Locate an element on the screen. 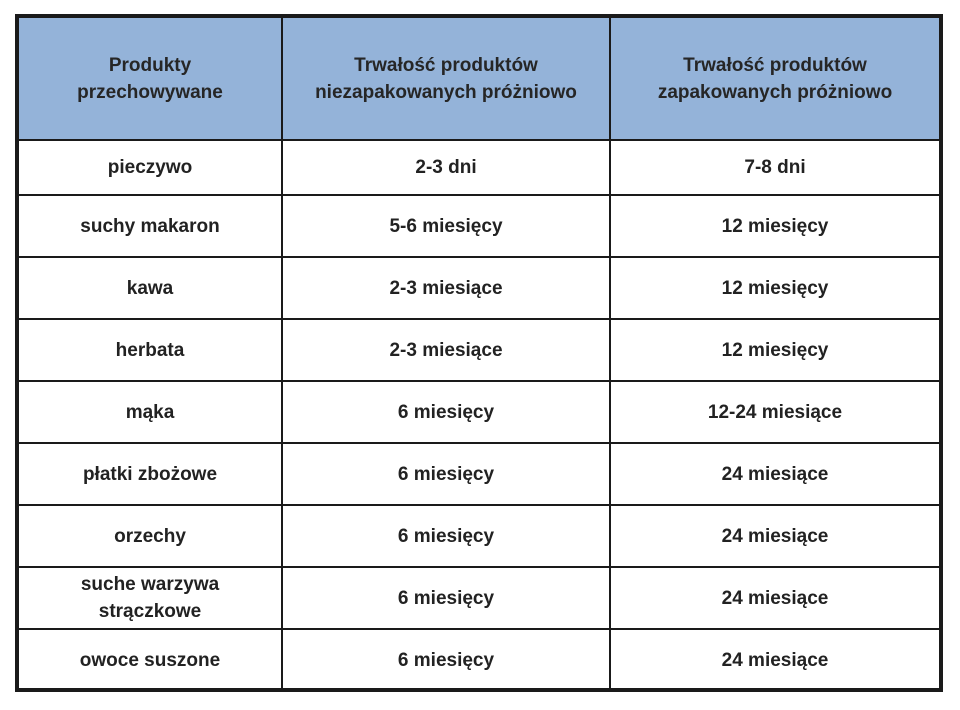 The image size is (960, 710). table-row: mąka 6 miesięcy 12-24 miesiące is located at coordinates (479, 412).